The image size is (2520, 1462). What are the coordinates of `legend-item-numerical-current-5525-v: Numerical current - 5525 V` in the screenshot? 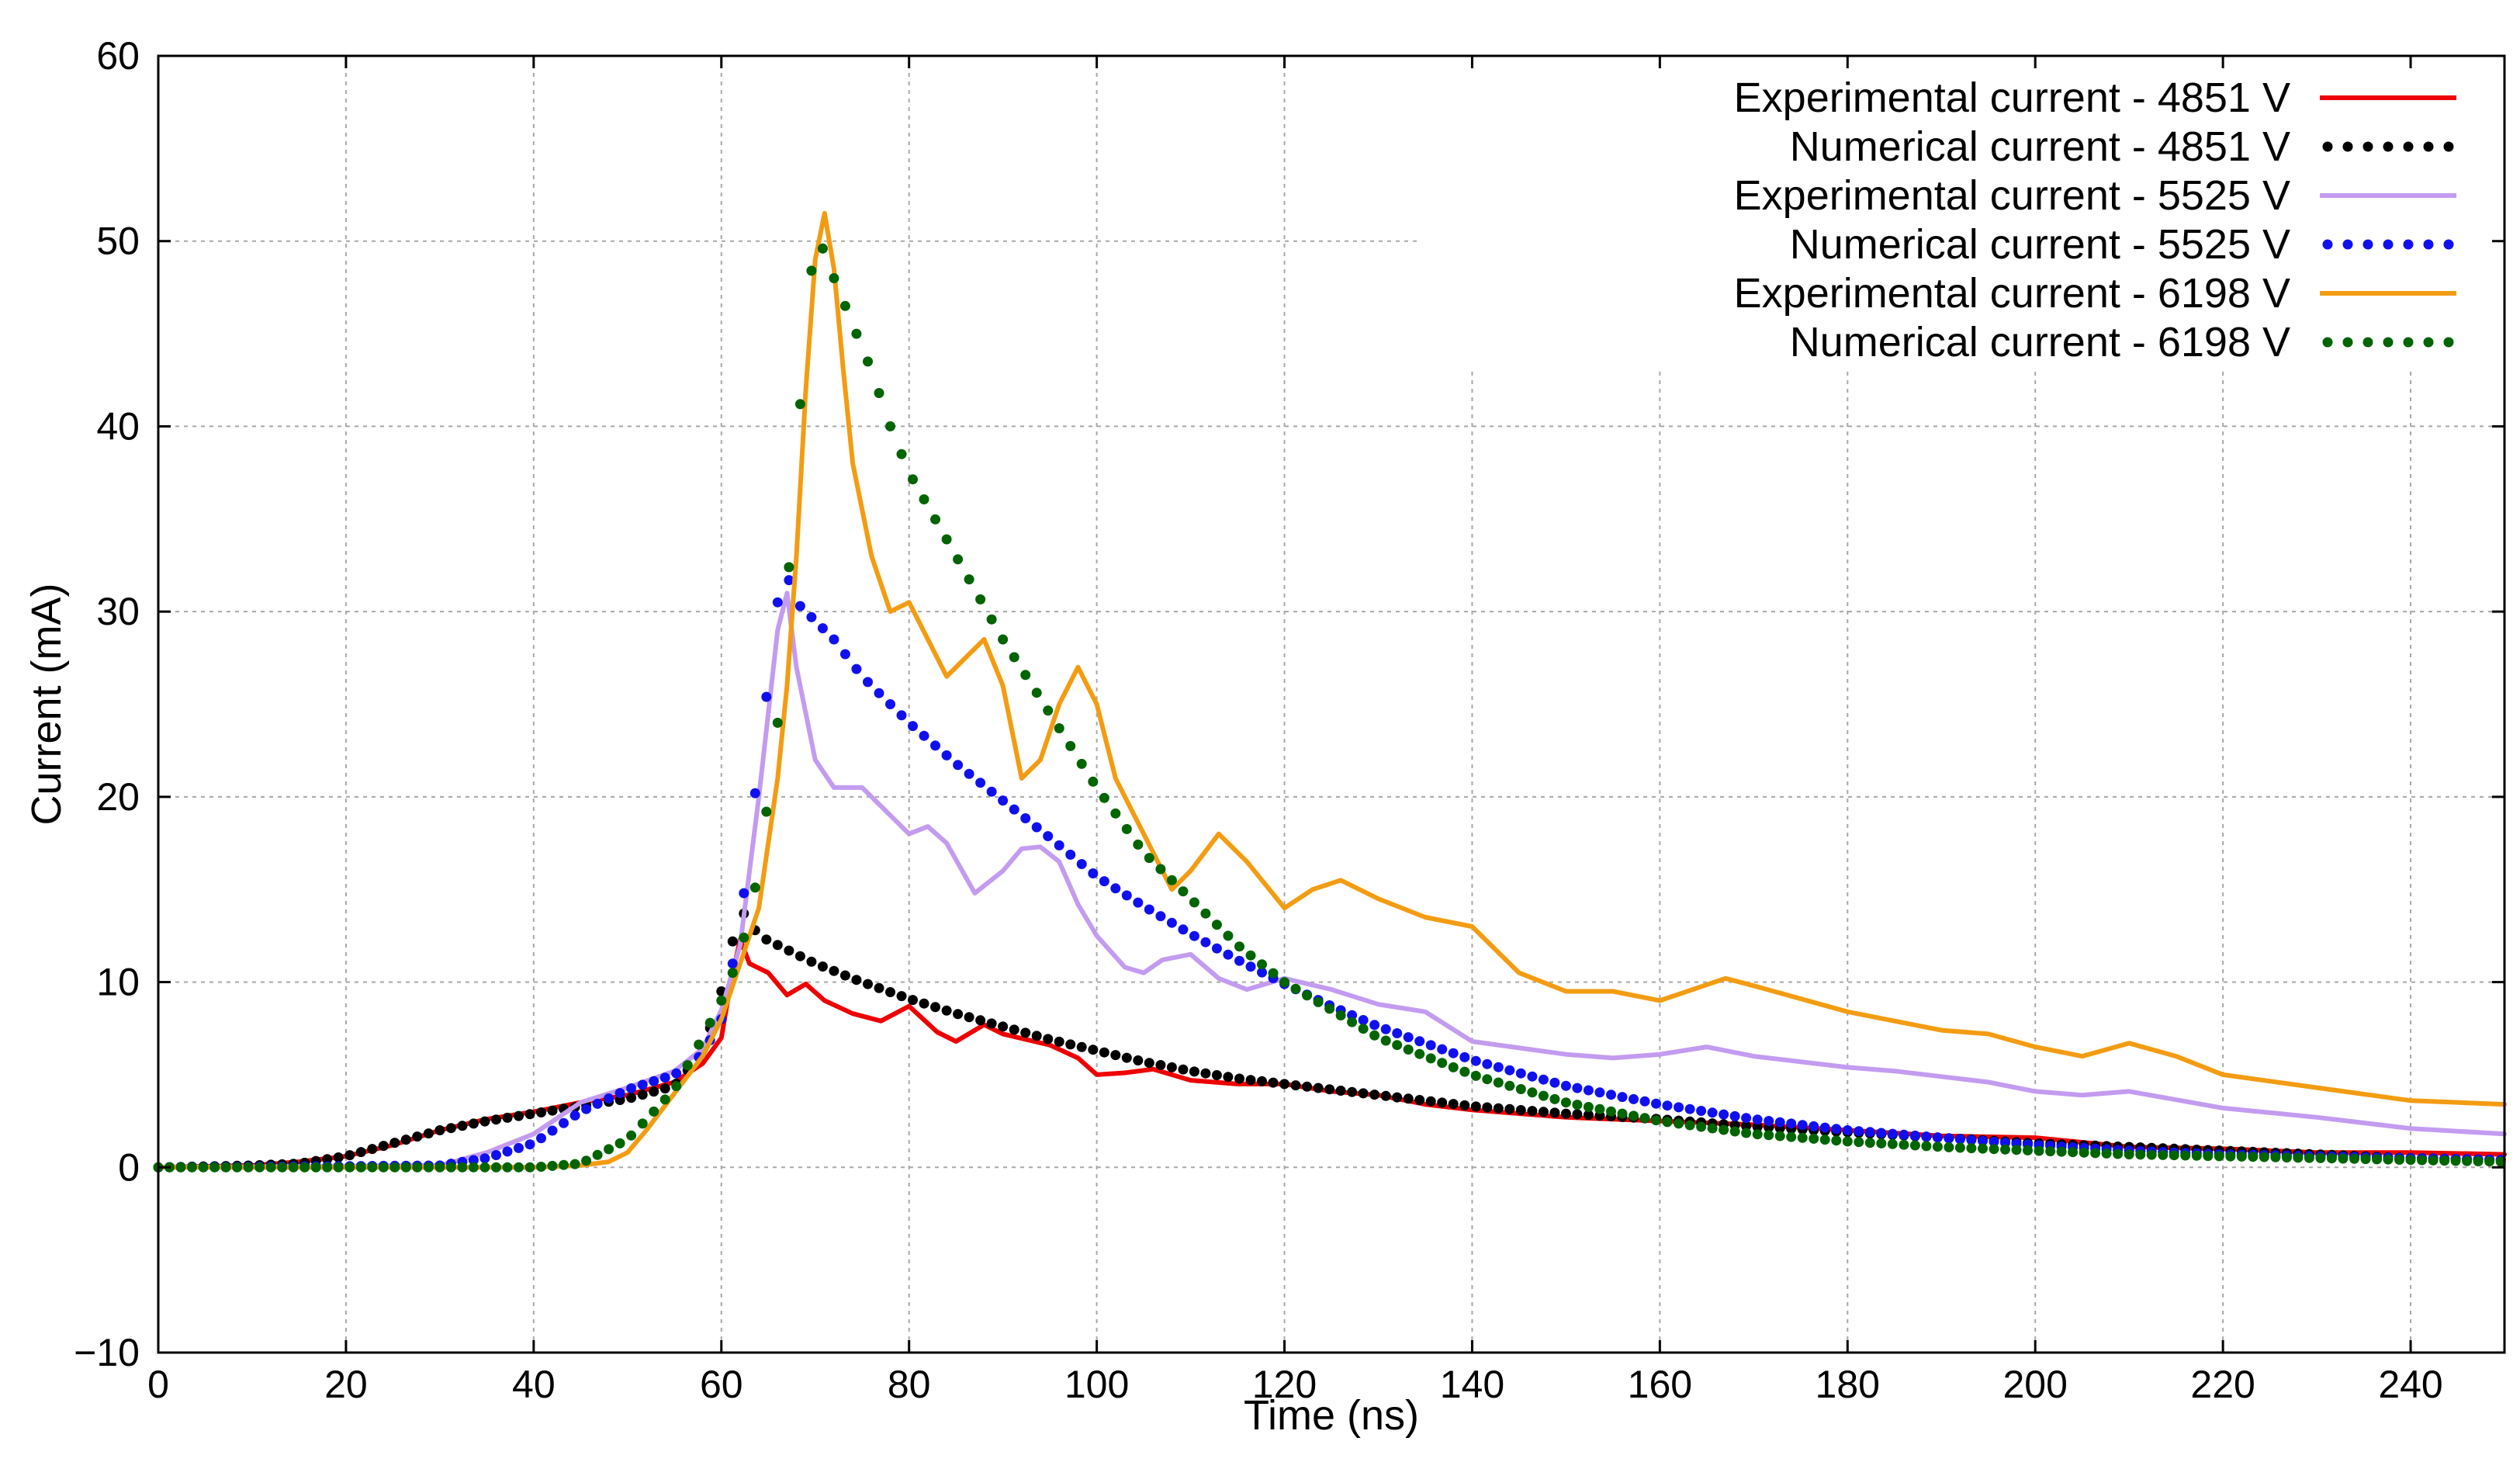 It's located at (2122, 244).